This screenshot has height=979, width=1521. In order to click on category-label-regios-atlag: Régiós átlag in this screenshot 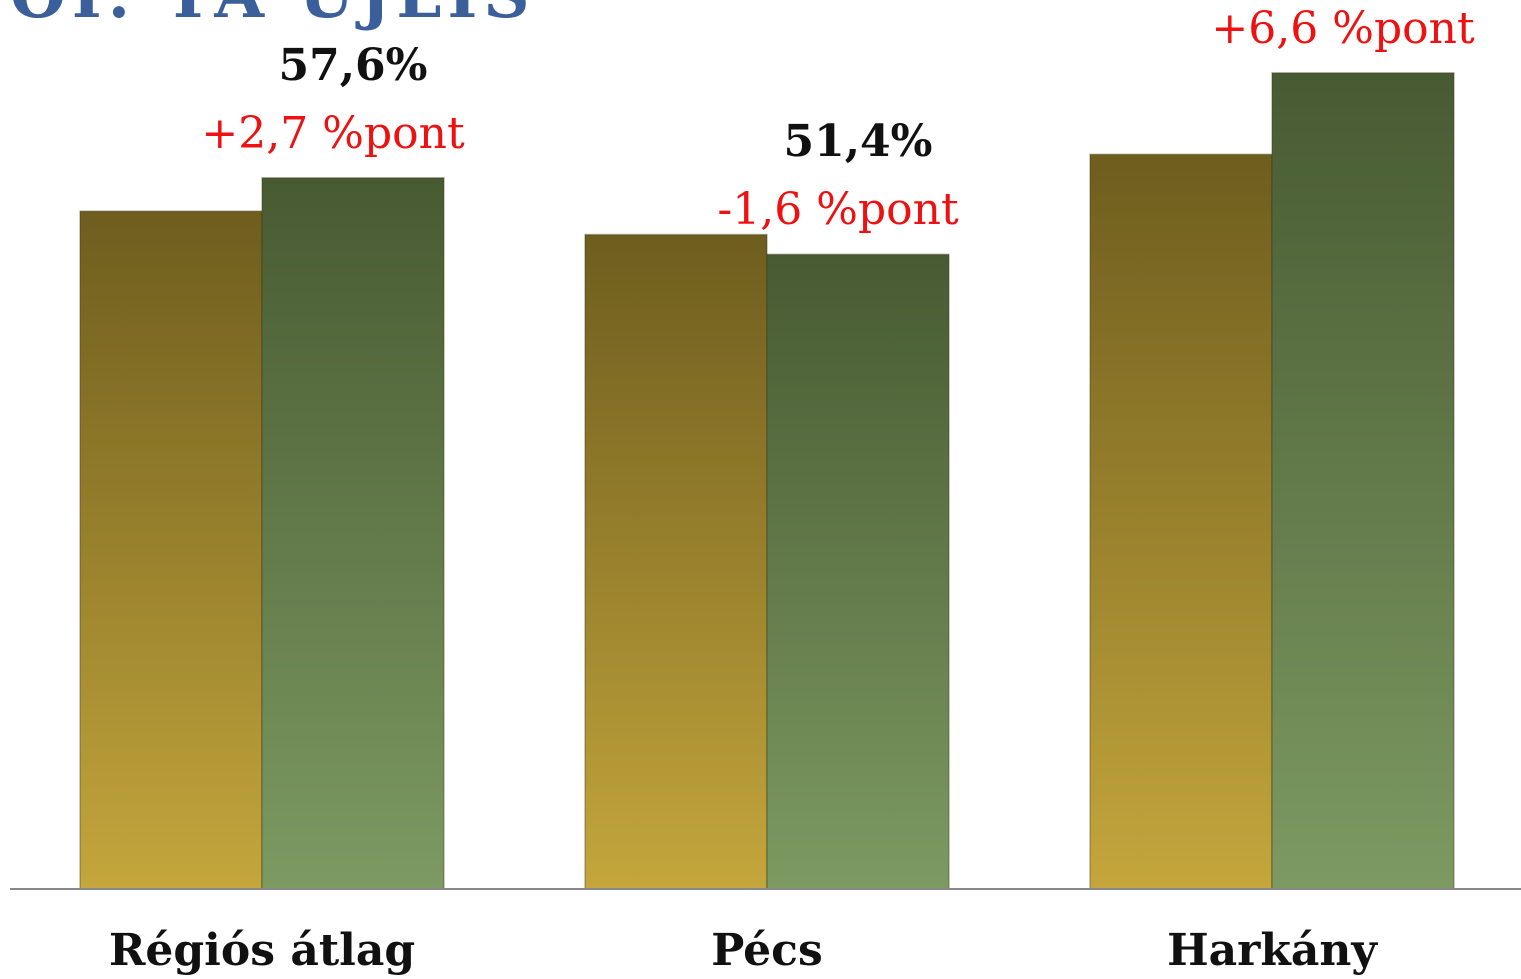, I will do `click(262, 950)`.